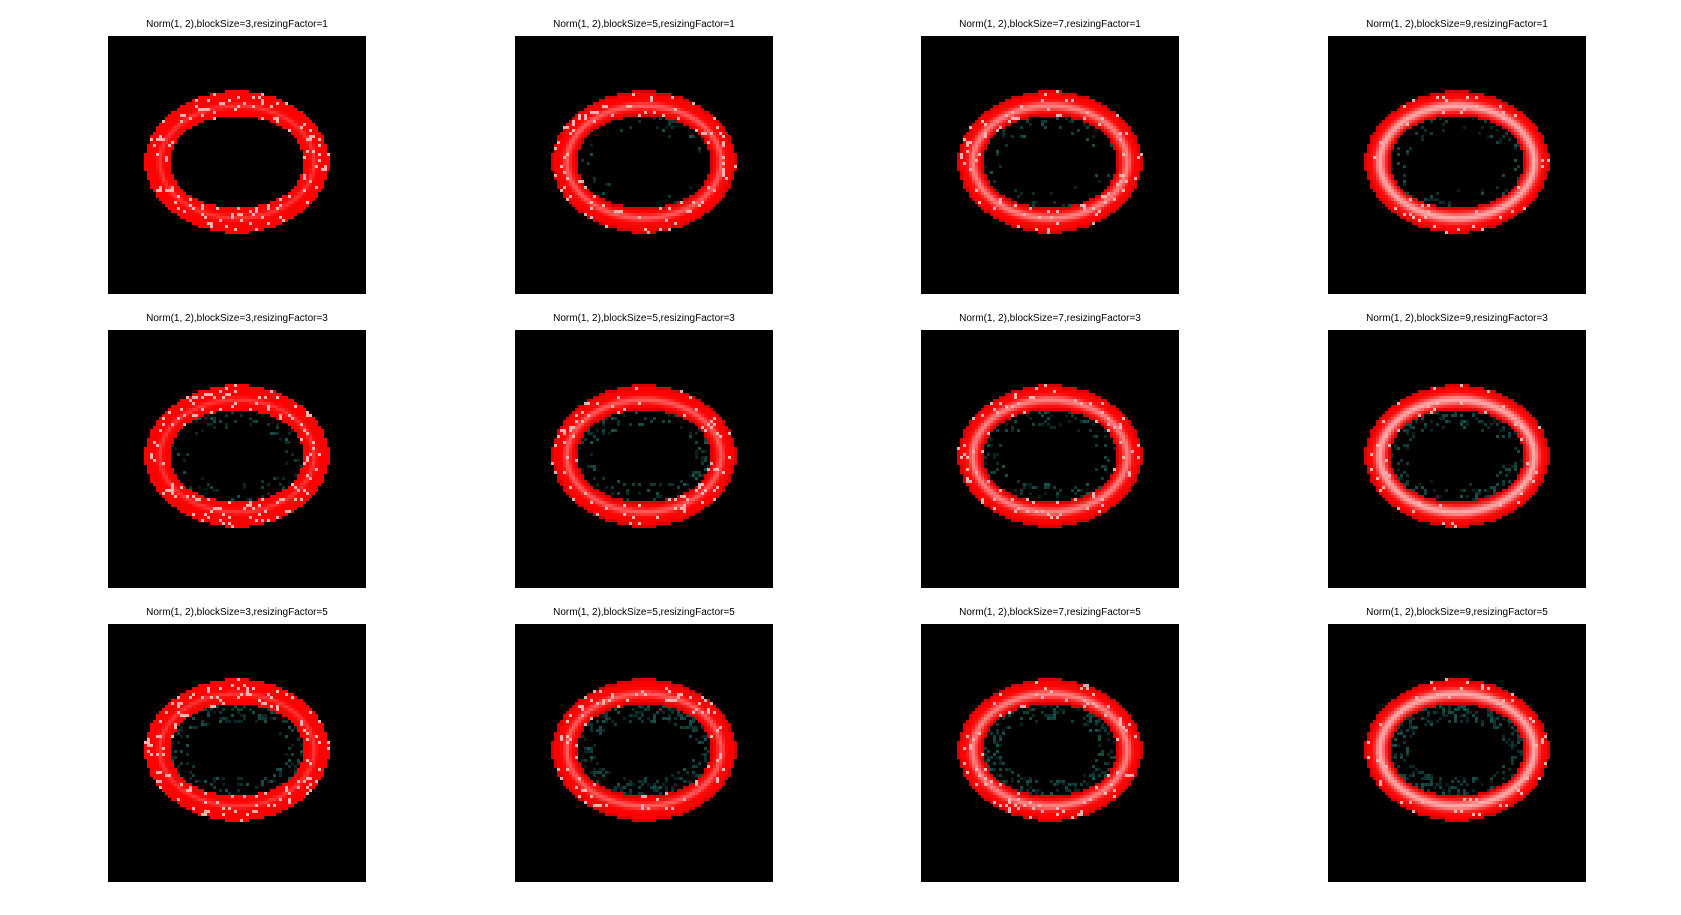 The width and height of the screenshot is (1681, 915). What do you see at coordinates (1050, 24) in the screenshot?
I see `subplot-title: Norm(1, 2),blockSize=7,resizingFactor=1` at bounding box center [1050, 24].